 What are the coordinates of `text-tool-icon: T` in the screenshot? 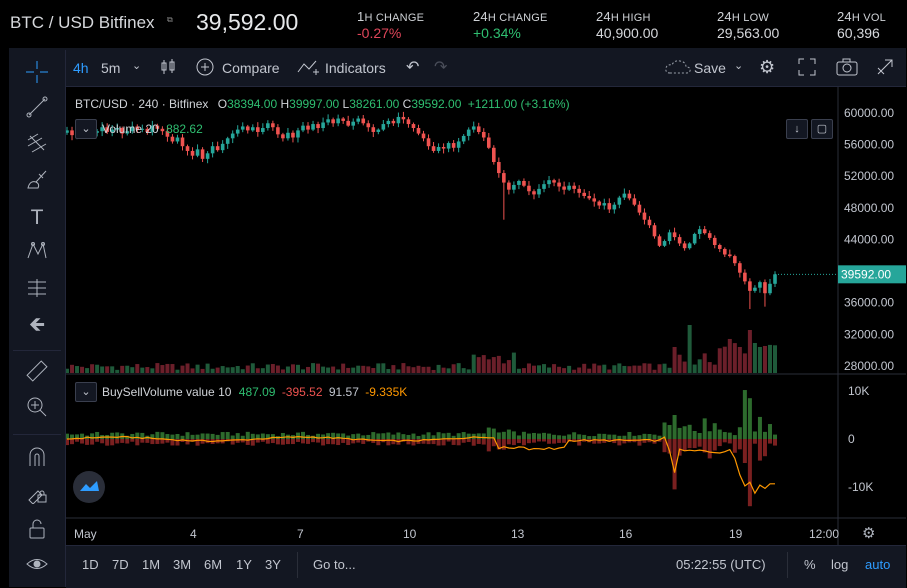 It's located at (37, 217).